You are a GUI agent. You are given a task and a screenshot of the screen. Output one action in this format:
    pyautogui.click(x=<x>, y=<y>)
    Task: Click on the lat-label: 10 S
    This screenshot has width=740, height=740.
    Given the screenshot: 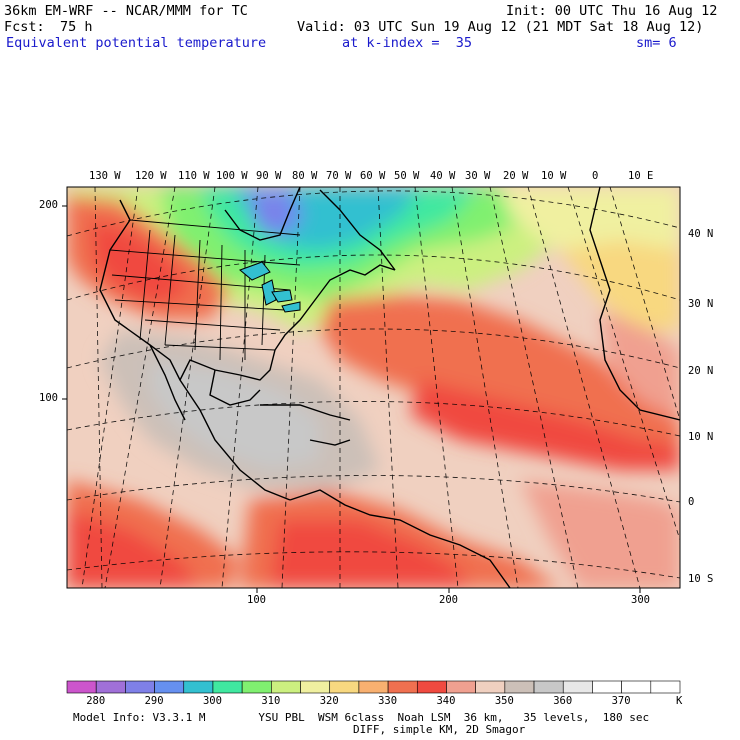 What is the action you would take?
    pyautogui.click(x=701, y=579)
    